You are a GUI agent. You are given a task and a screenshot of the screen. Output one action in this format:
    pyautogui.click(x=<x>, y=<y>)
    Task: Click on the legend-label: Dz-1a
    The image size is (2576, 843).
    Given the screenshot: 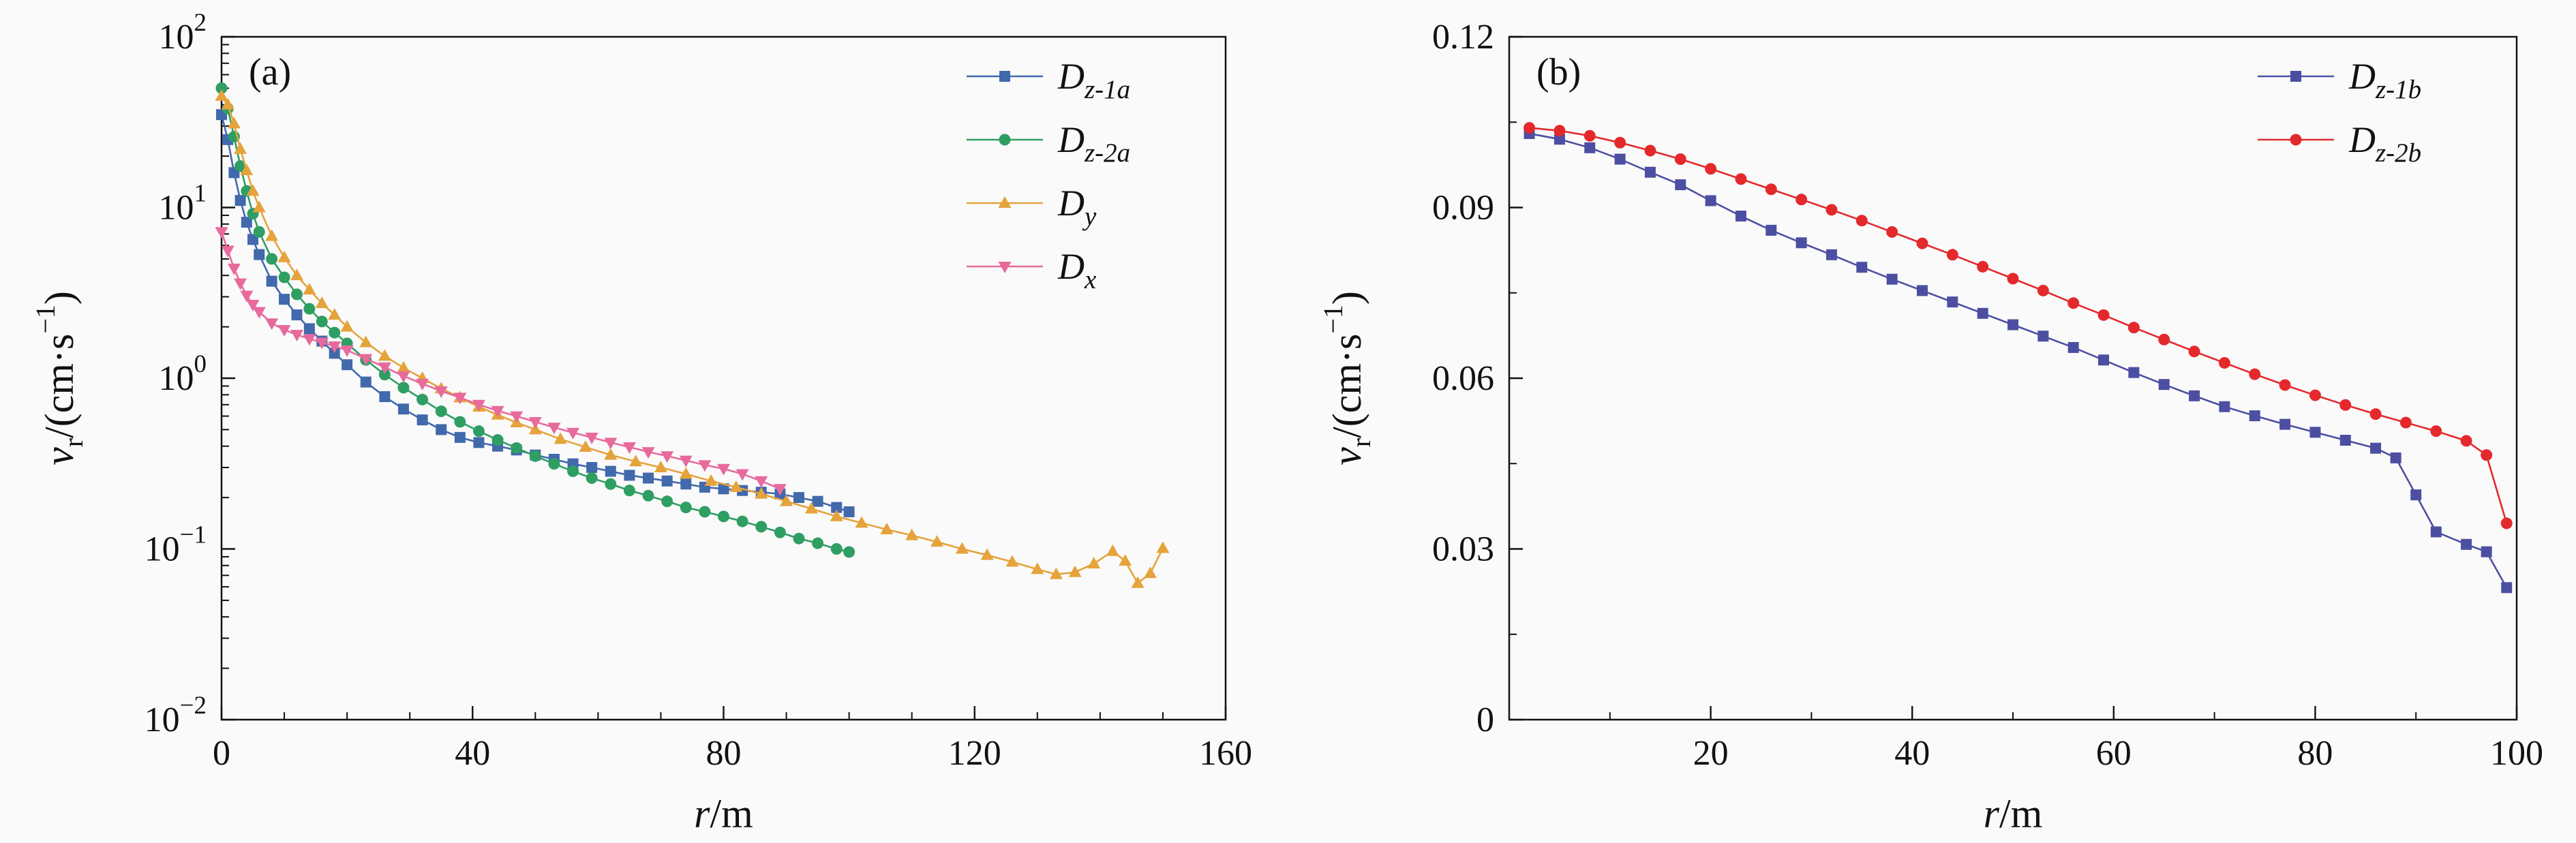 What is the action you would take?
    pyautogui.click(x=1093, y=80)
    